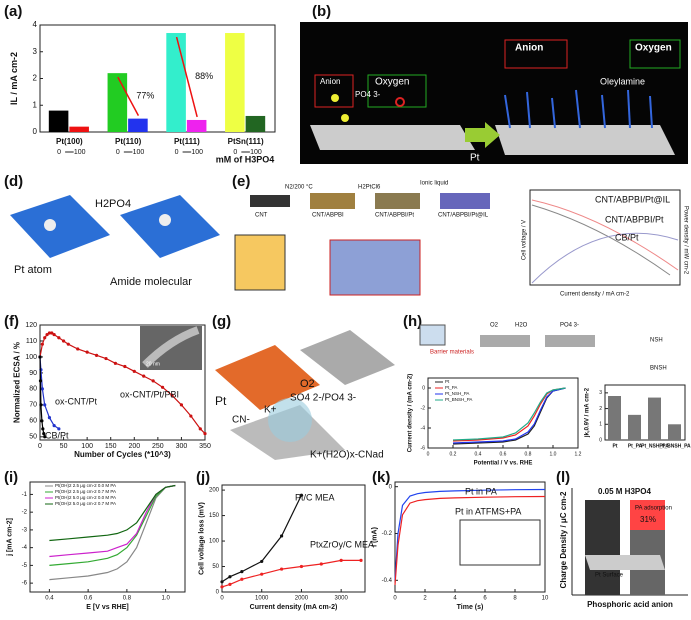 This screenshot has height=620, width=691. What do you see at coordinates (634, 219) in the screenshot?
I see `label: CNT/ABPBI/Pt` at bounding box center [634, 219].